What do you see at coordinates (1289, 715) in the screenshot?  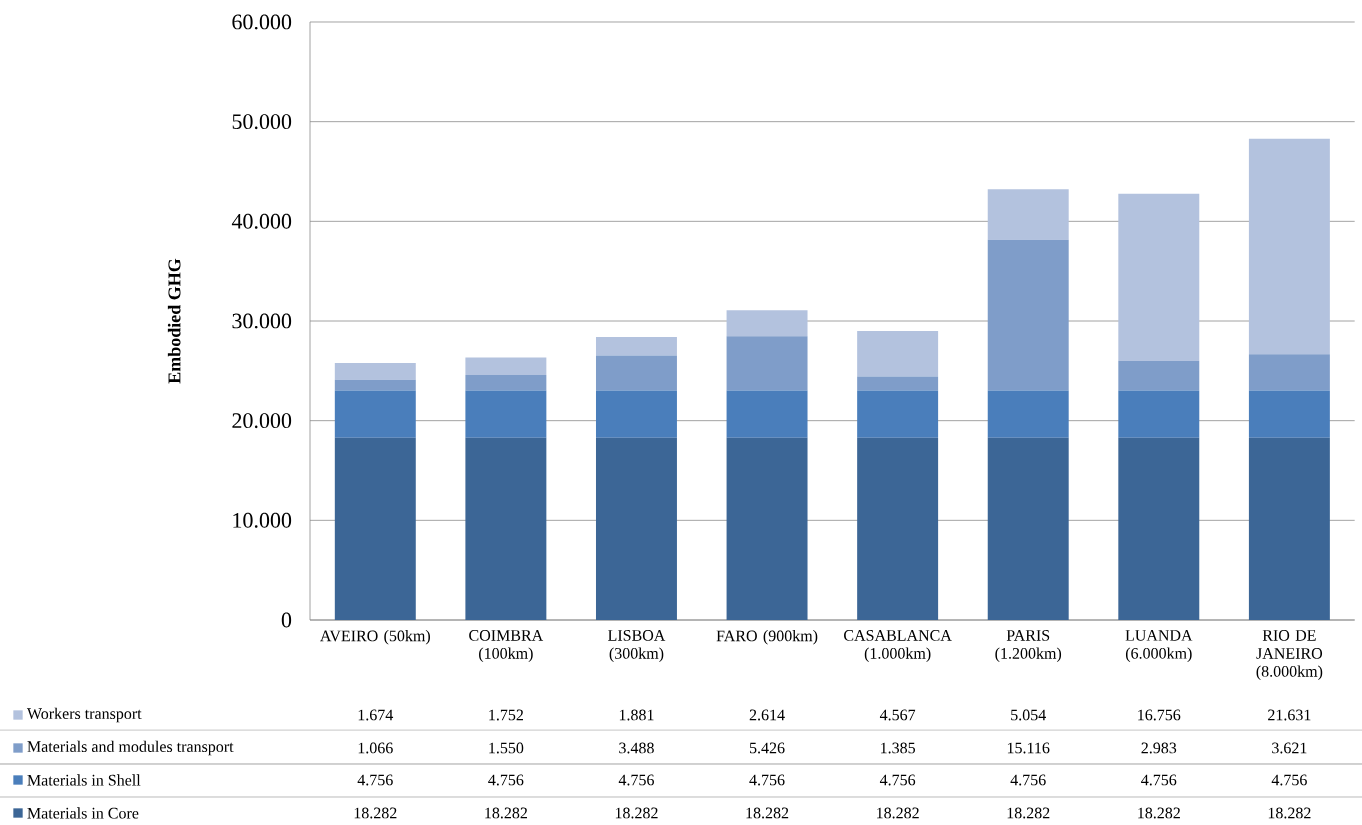 I see `data-label: 21.631` at bounding box center [1289, 715].